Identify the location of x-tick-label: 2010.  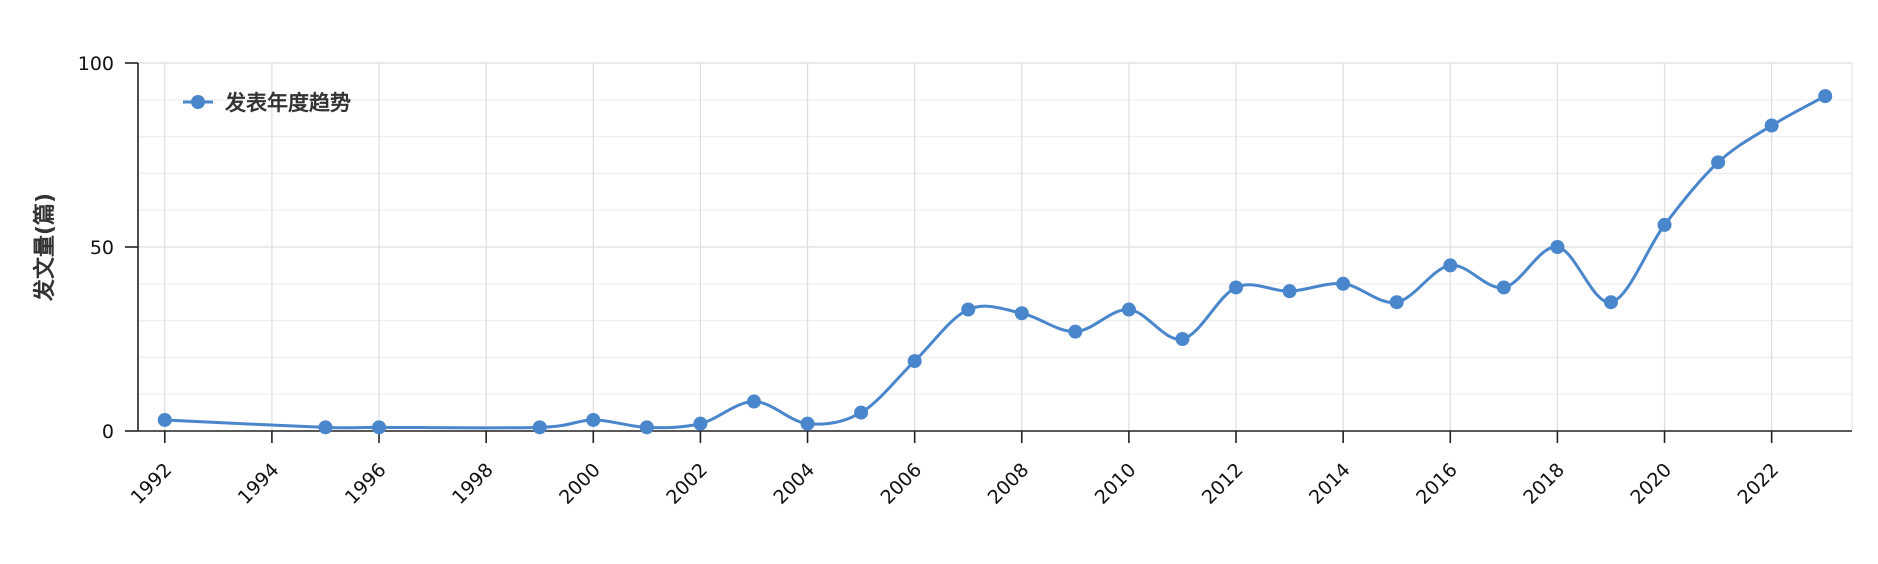
(1116, 484).